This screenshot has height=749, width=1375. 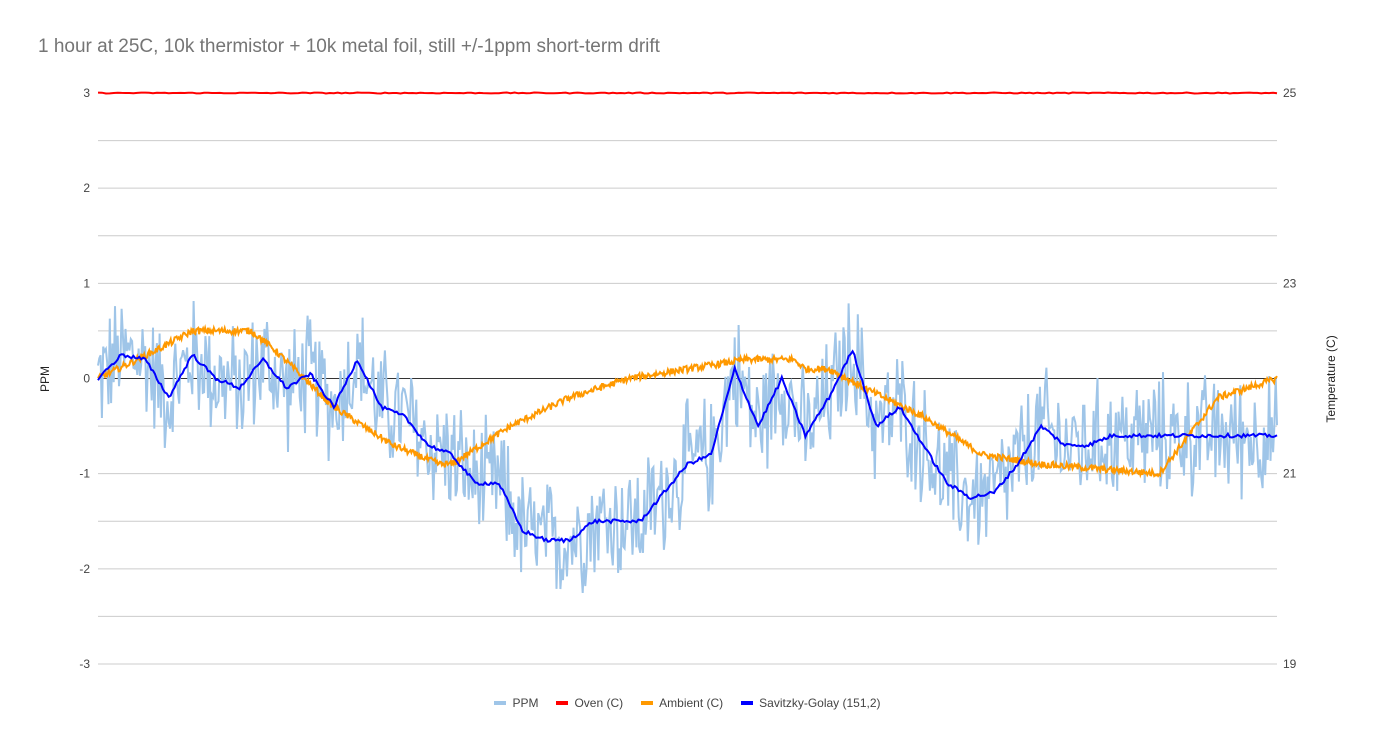 I want to click on left-axis-ticks: 3 2 1 0 -1 -2 -3, so click(x=84, y=378).